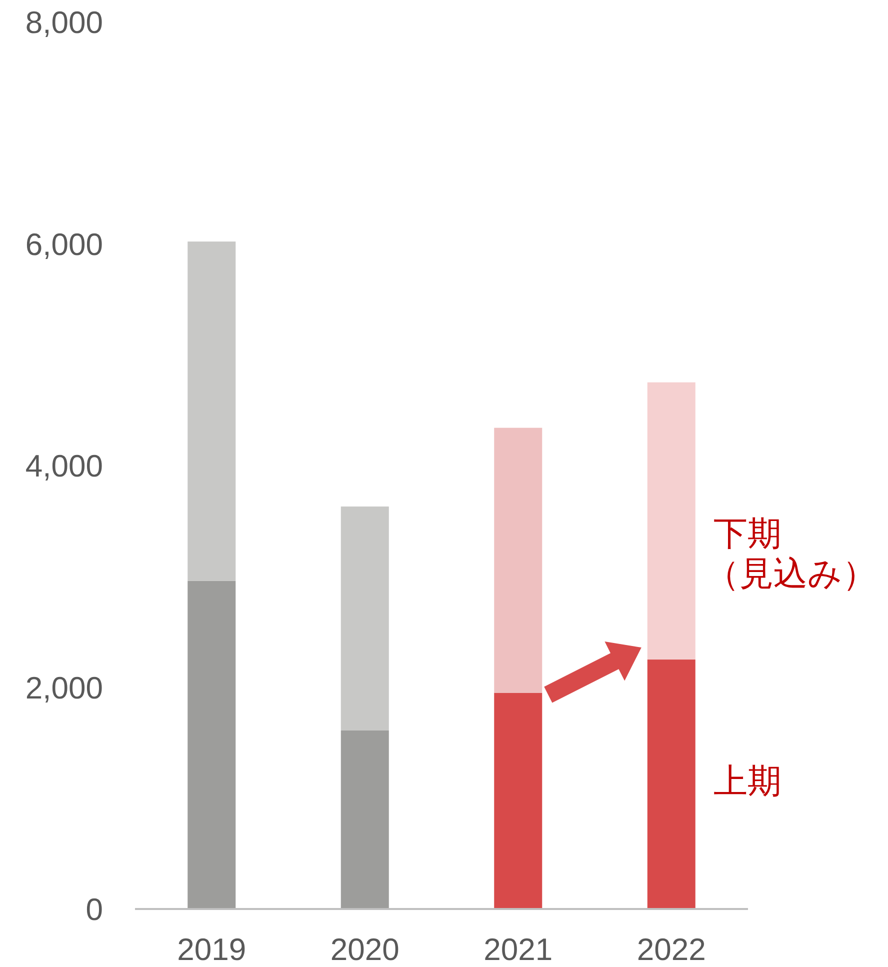  I want to click on y-tick-label: 4,000, so click(64, 466).